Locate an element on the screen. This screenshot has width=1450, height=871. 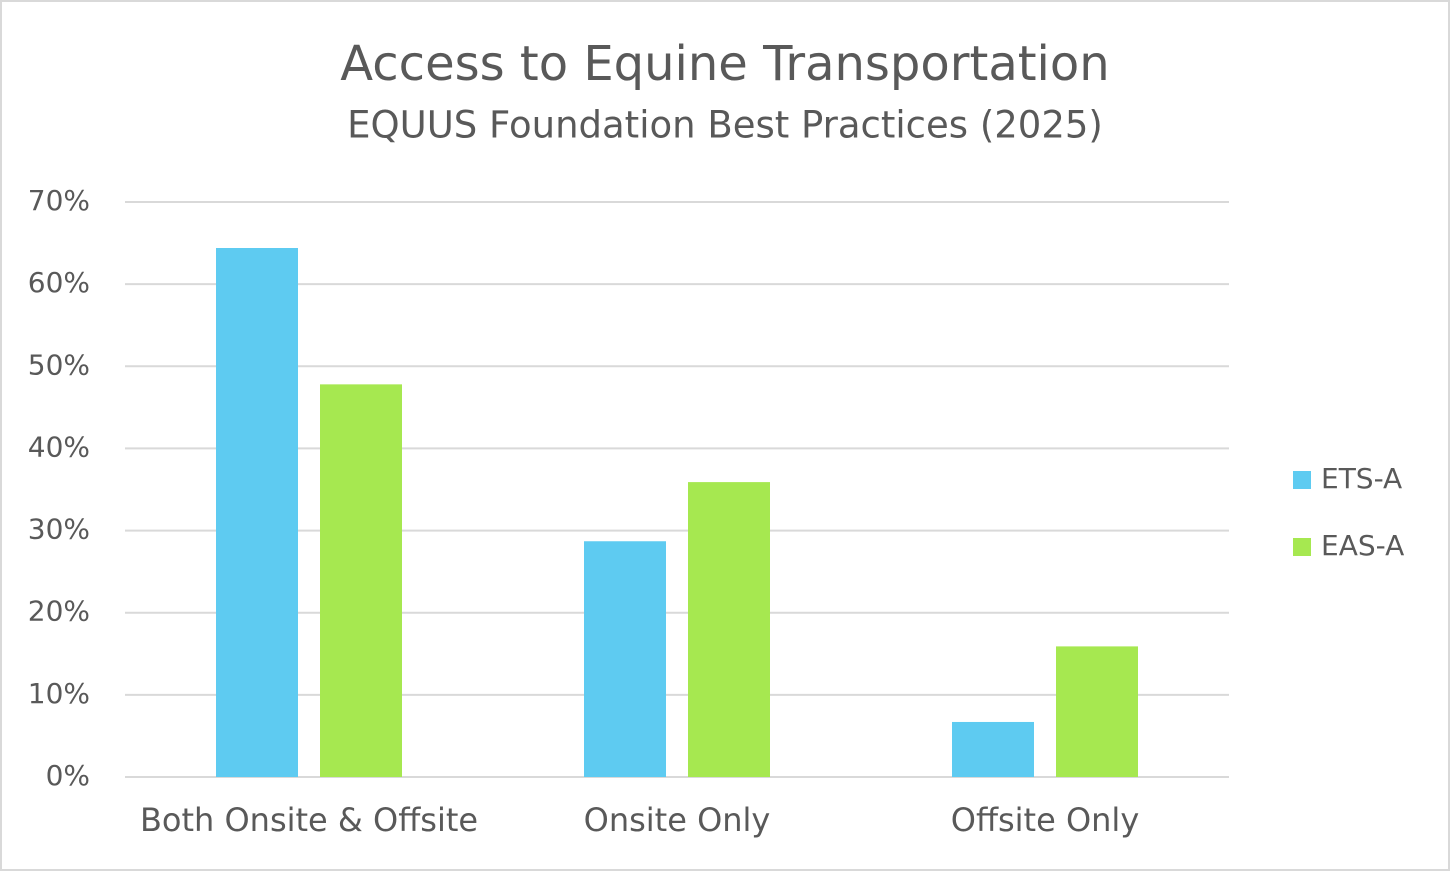
legend-label: ETS-A is located at coordinates (1361, 478).